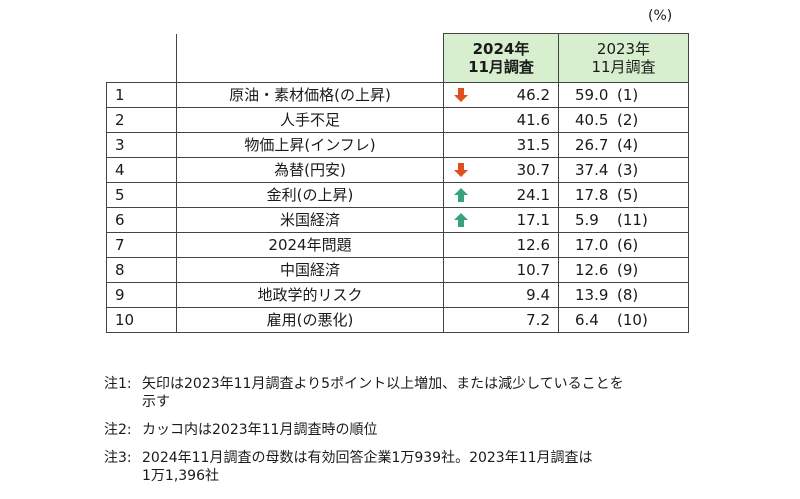 This screenshot has width=800, height=499. Describe the element at coordinates (141, 245) in the screenshot. I see `rank-cell: 7` at that location.